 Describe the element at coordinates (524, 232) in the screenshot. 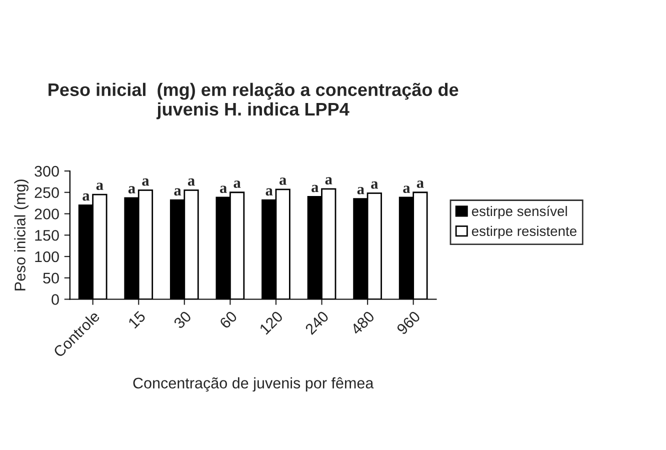

I see `legend-label: estirpe resistente` at that location.